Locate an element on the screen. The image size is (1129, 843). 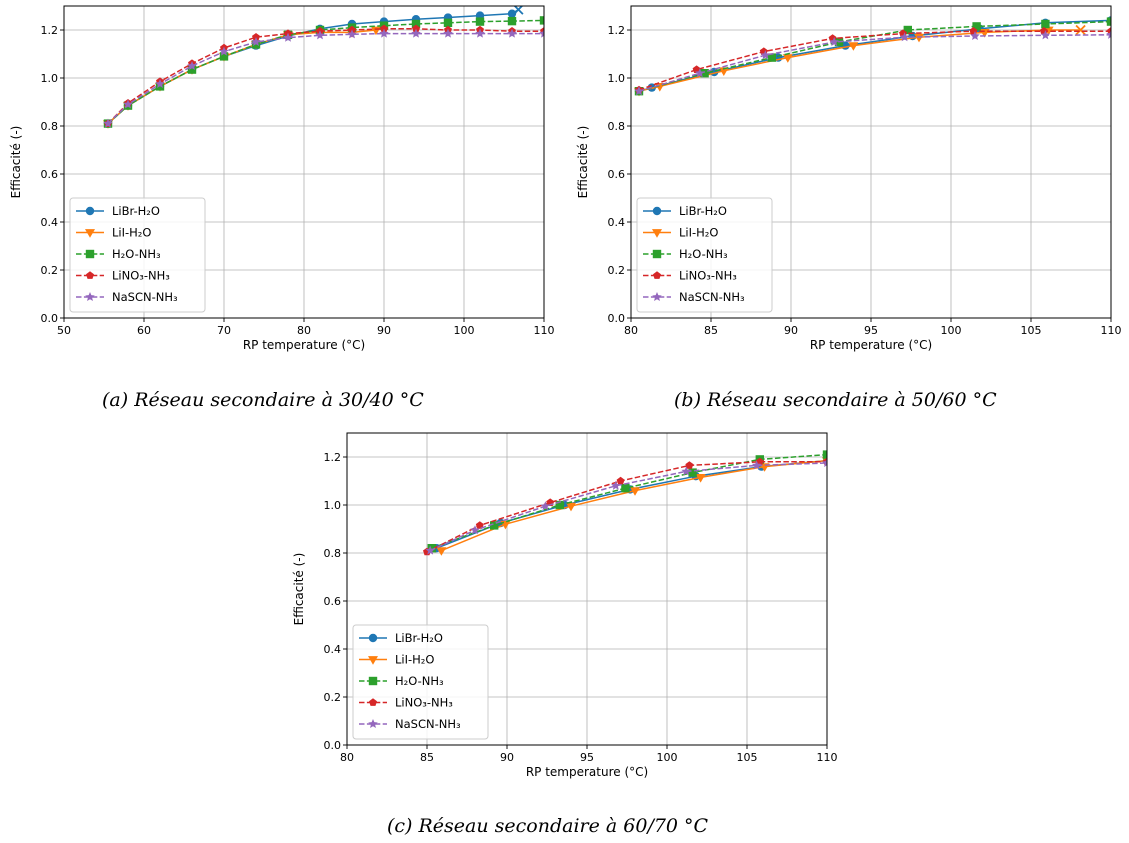
series-group is located at coordinates (625, 503).